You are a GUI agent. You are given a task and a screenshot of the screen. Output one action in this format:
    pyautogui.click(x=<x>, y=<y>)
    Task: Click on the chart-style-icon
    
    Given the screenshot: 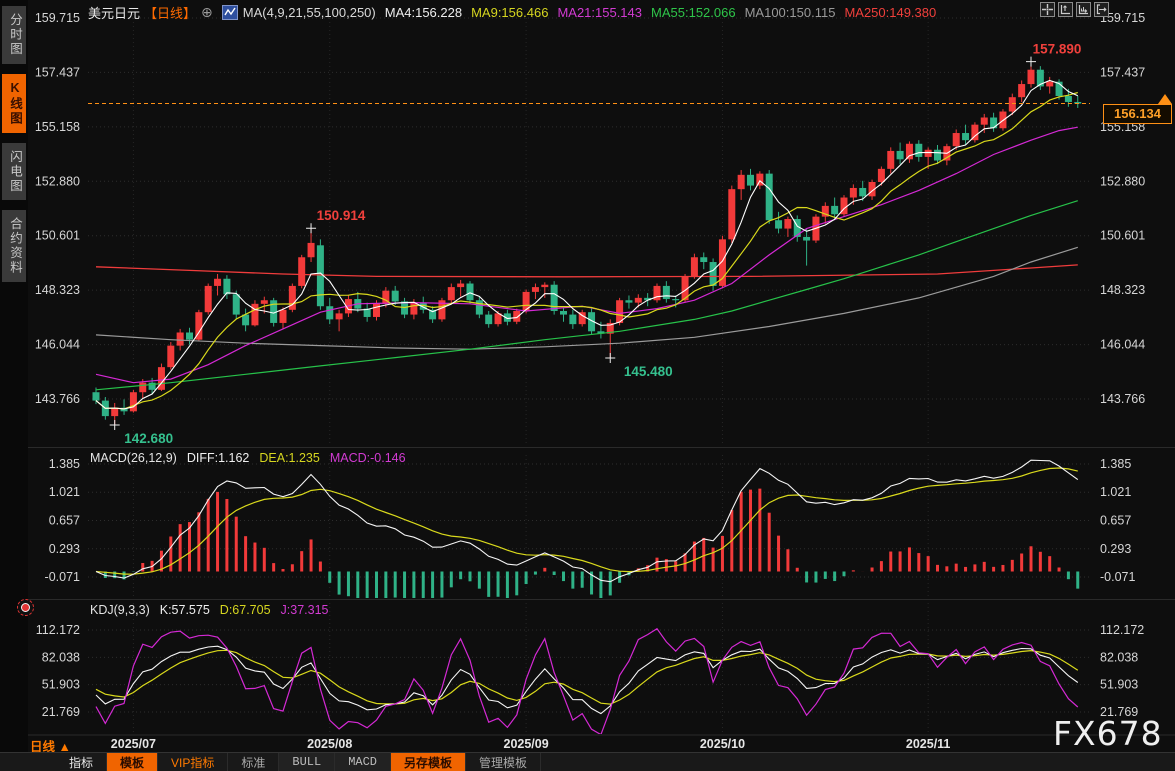 What is the action you would take?
    pyautogui.click(x=229, y=12)
    